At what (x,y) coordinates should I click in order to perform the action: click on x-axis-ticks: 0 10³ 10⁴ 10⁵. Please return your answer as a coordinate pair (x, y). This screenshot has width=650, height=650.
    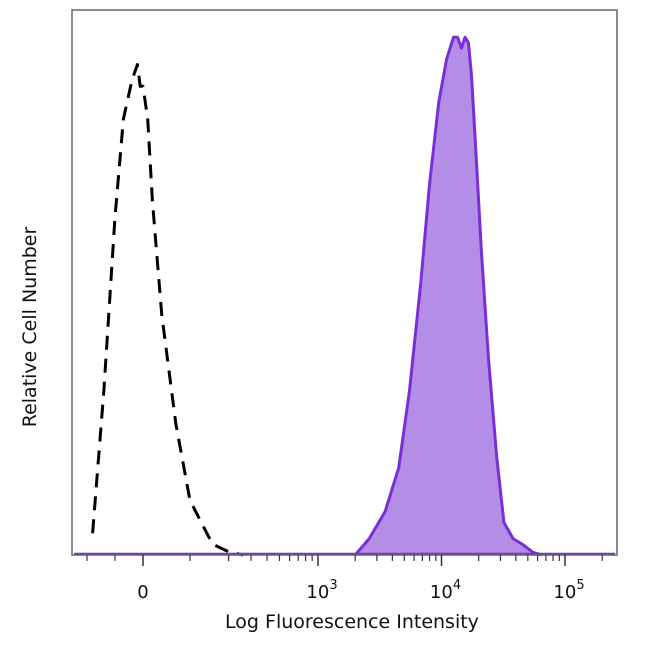
    Looking at the image, I should click on (344, 579).